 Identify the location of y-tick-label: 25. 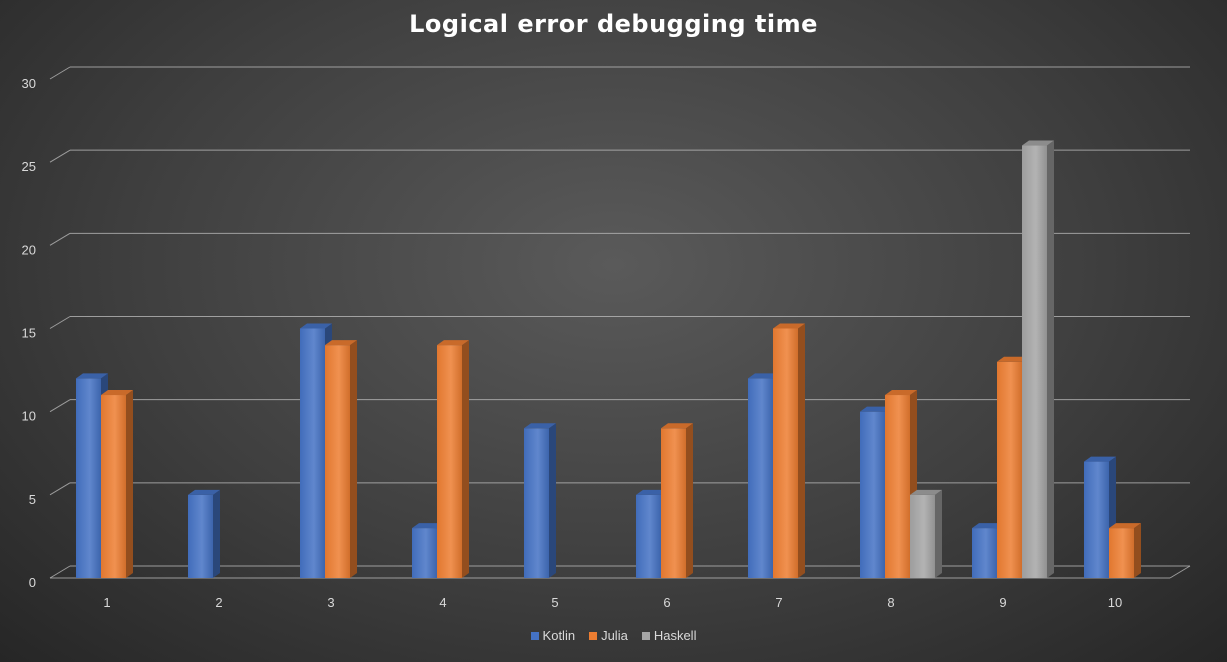
(29, 166).